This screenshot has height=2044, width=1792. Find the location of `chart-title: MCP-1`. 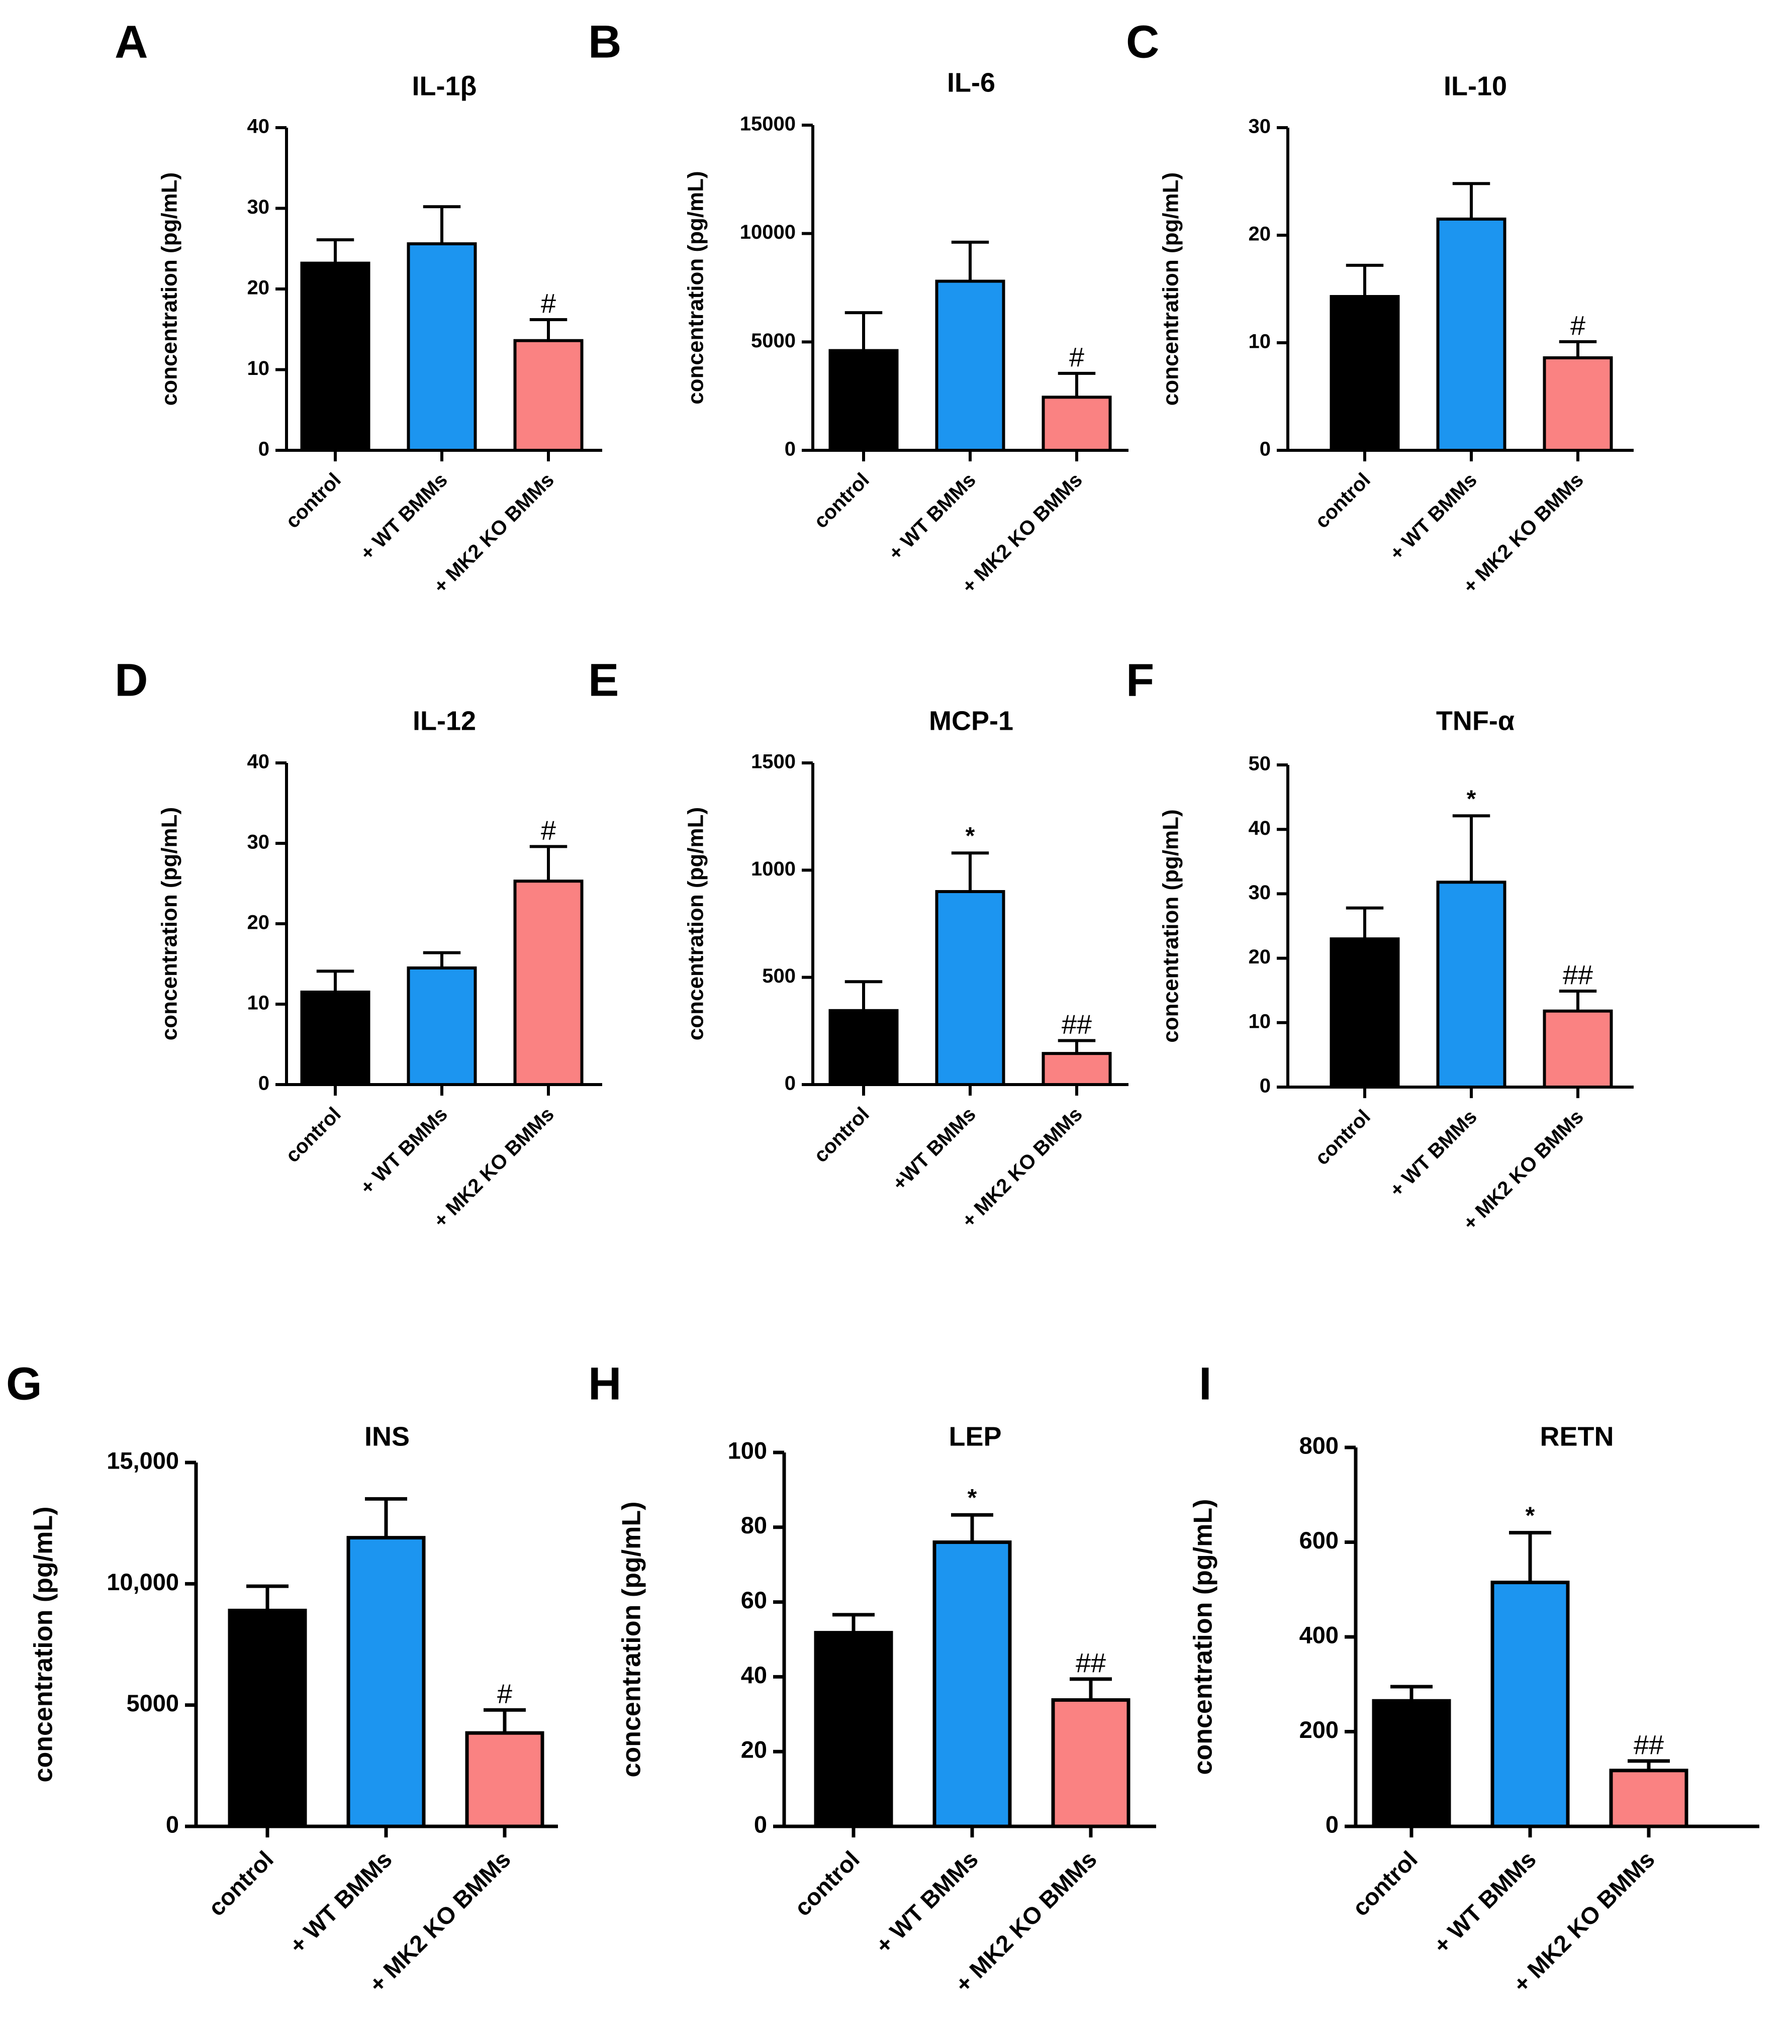

chart-title: MCP-1 is located at coordinates (971, 721).